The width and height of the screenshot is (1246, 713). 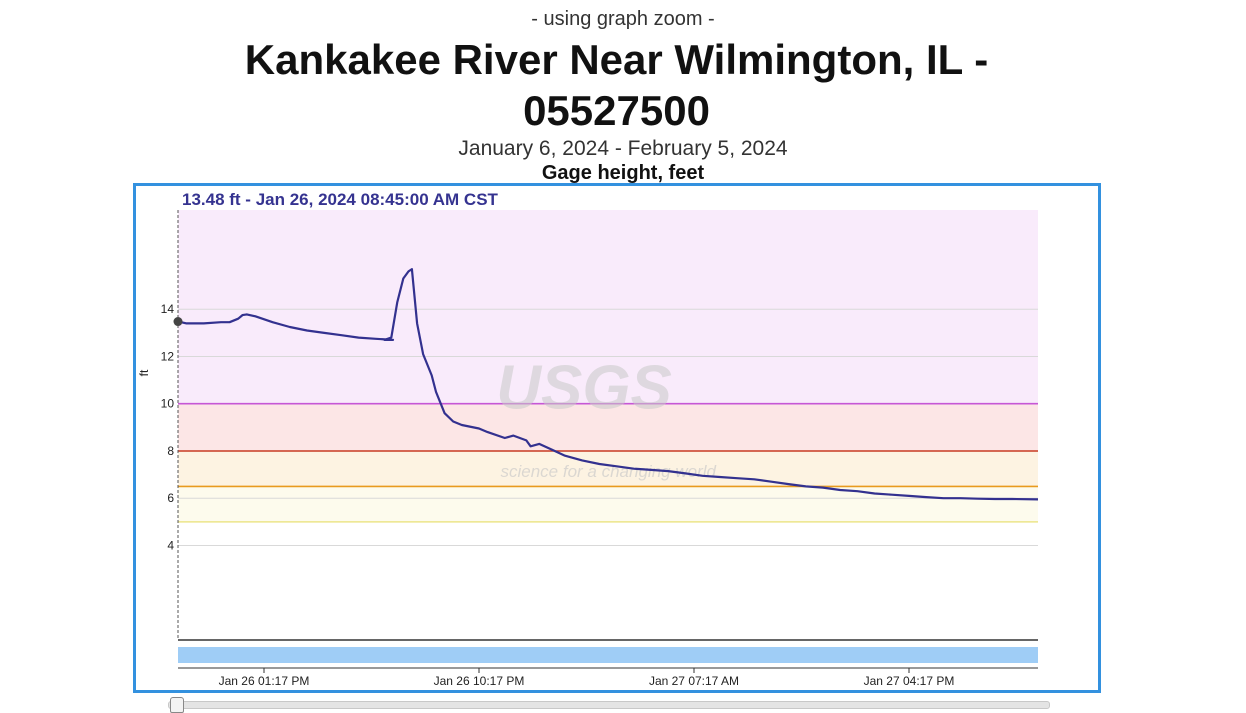 I want to click on x-tick-label: Jan 26 10:17 PM, so click(x=479, y=681).